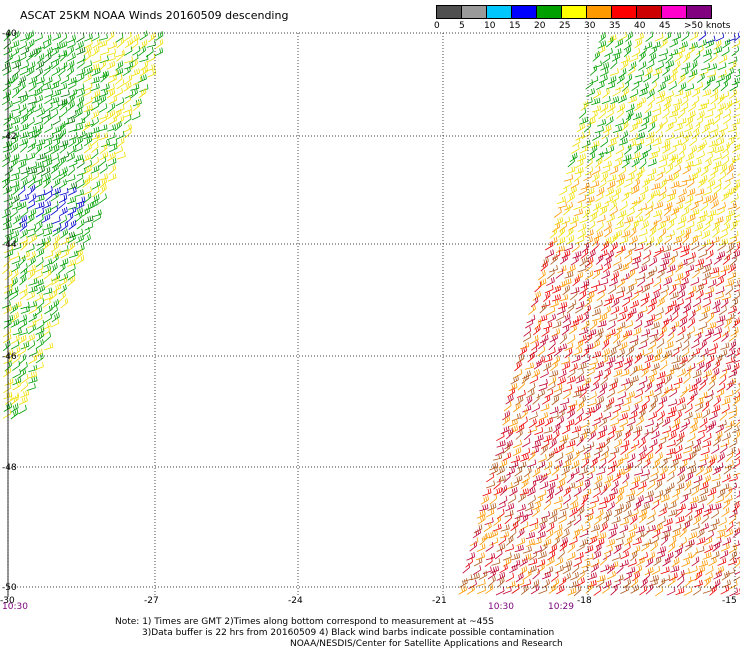  Describe the element at coordinates (584, 601) in the screenshot. I see `lon-label: -18` at that location.